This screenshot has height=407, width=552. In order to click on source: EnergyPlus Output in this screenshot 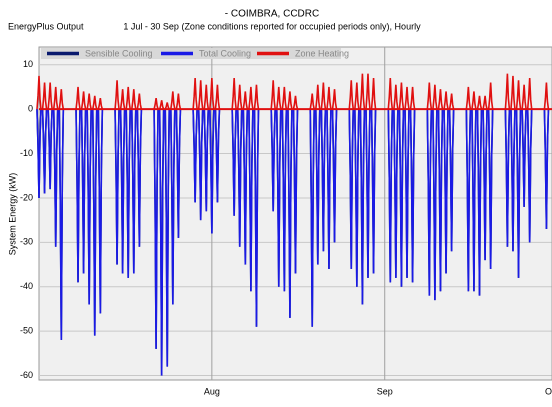, I will do `click(46, 26)`.